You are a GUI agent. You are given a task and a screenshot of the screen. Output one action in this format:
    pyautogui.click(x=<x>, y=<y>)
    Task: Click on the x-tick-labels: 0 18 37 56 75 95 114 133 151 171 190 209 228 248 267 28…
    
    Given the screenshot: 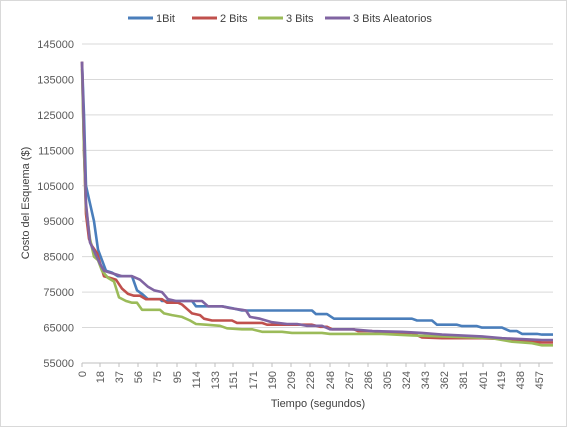 What is the action you would take?
    pyautogui.click(x=311, y=376)
    